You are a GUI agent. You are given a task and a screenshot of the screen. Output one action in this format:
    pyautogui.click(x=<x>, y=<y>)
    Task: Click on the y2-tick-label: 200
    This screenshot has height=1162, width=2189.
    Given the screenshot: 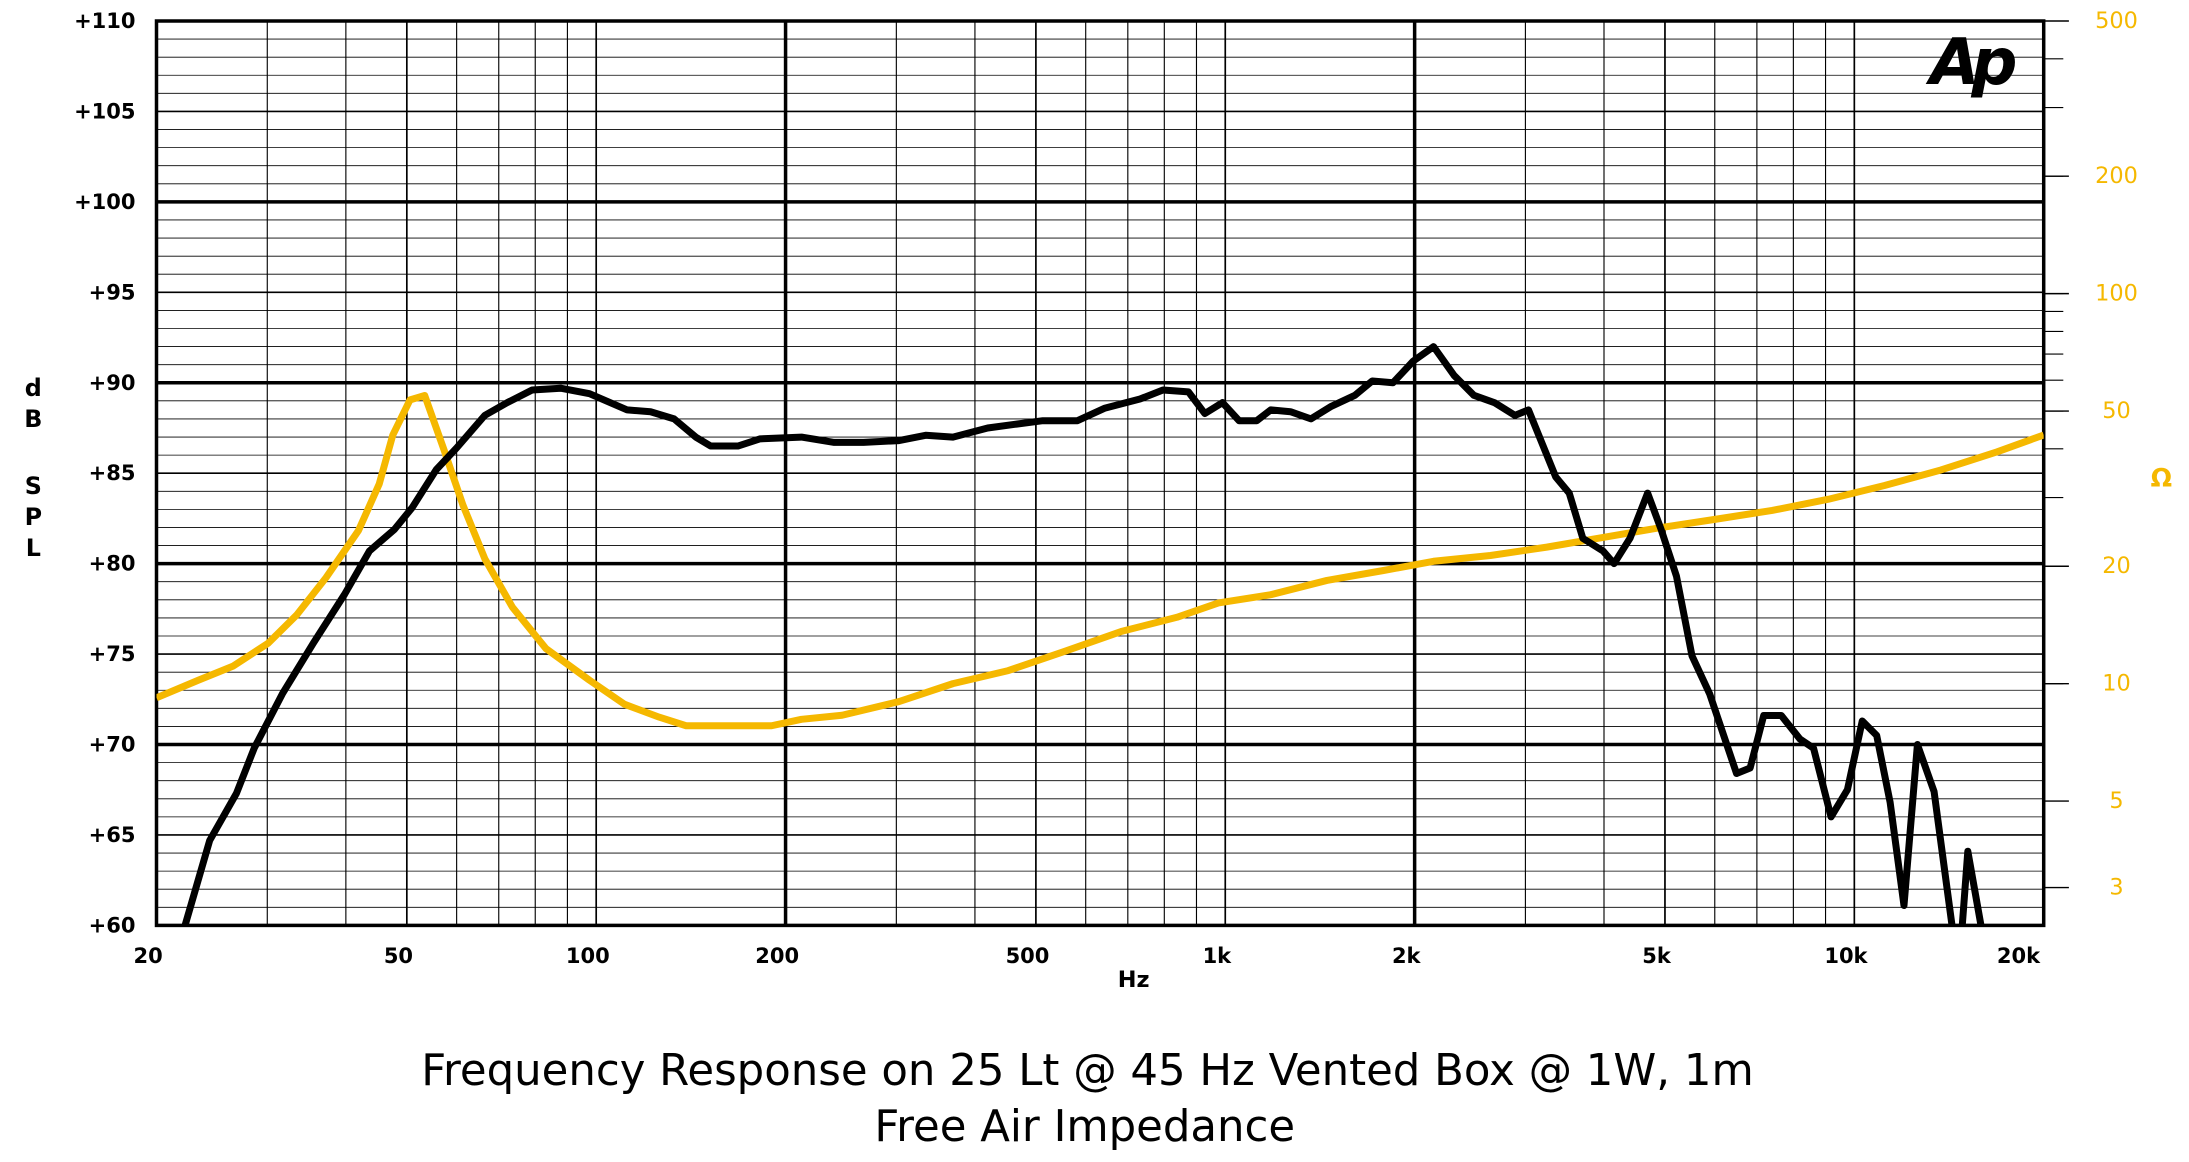 What is the action you would take?
    pyautogui.click(x=2116, y=176)
    